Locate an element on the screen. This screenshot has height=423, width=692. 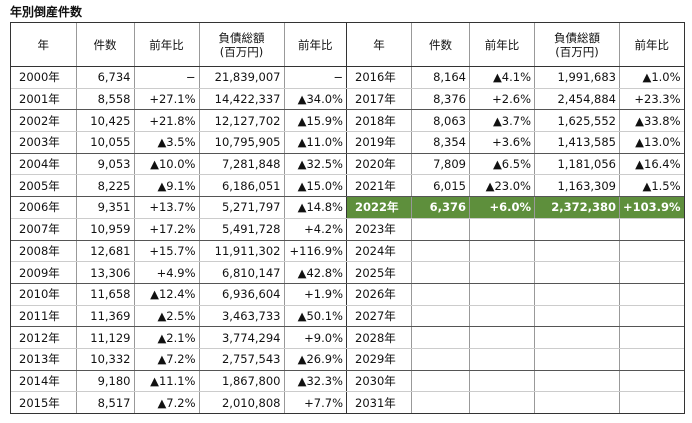
table-cell: 2030年 is located at coordinates (379, 381).